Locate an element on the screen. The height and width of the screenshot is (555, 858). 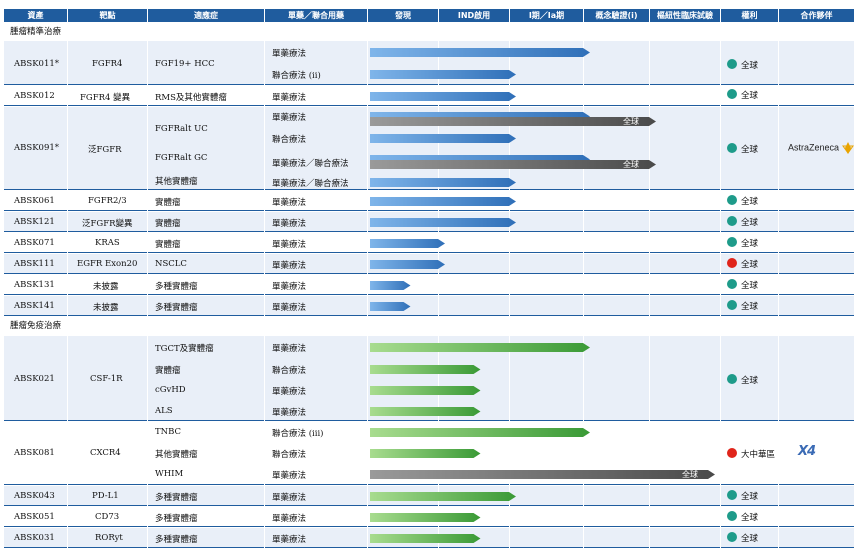
asset-name: ABSK031 is located at coordinates (34, 538).